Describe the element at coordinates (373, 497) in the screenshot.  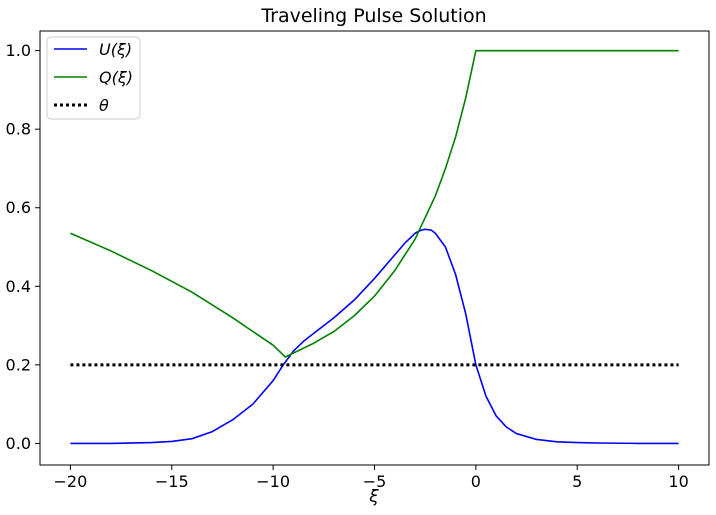
I see `x-axis-label: ξ` at that location.